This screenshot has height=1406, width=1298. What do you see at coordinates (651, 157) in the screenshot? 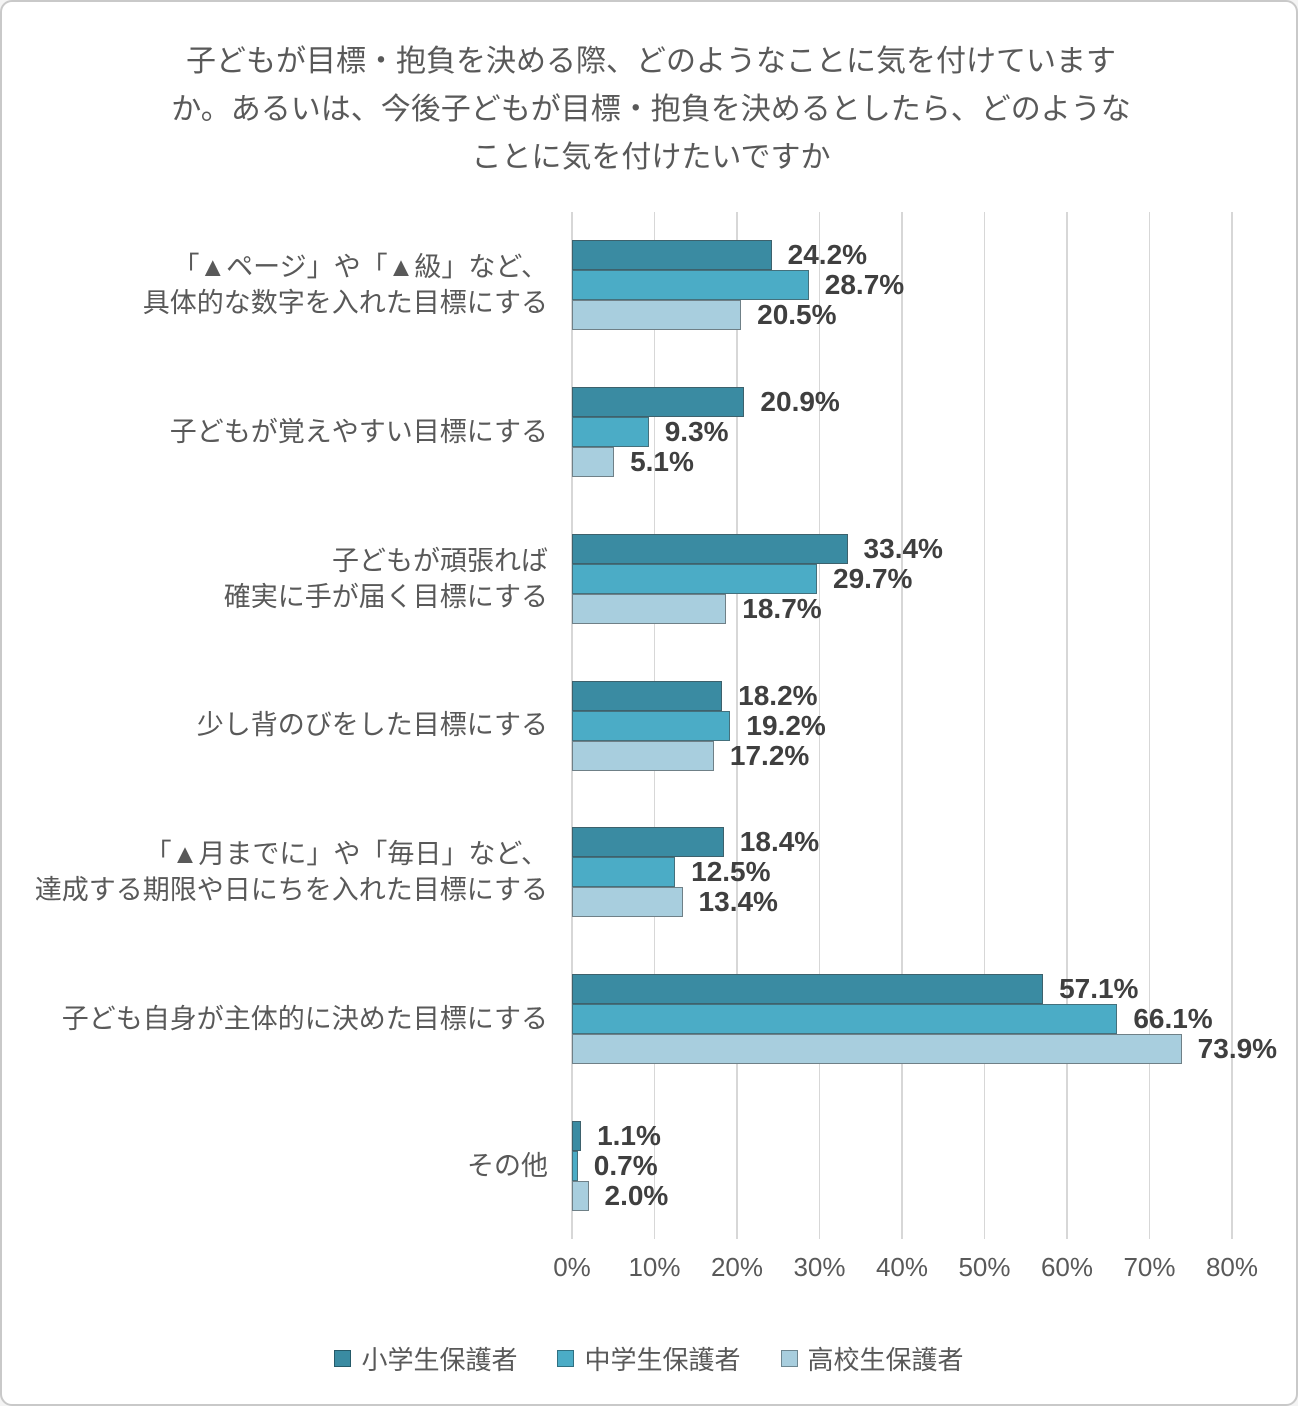
I see `chart-title-line: ことに気を付けたいですか` at bounding box center [651, 157].